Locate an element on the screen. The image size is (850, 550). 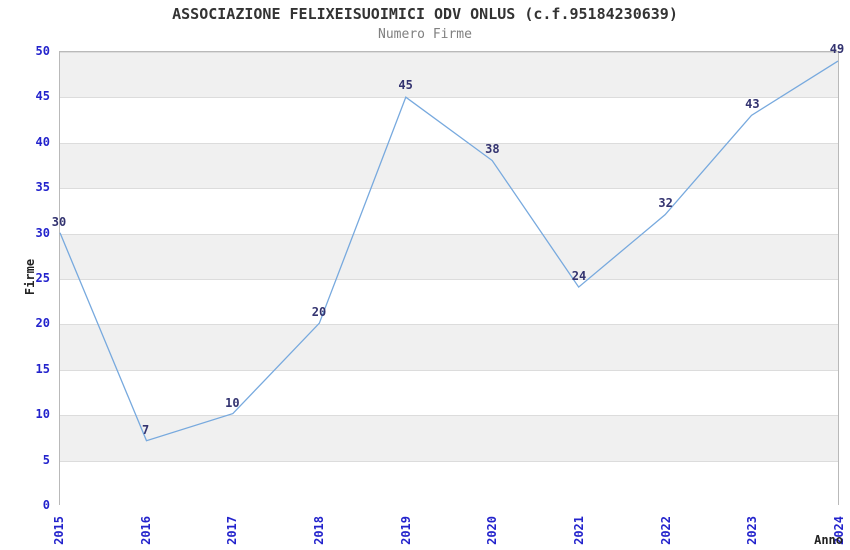
y-tick-label: 40 is located at coordinates (42, 141).